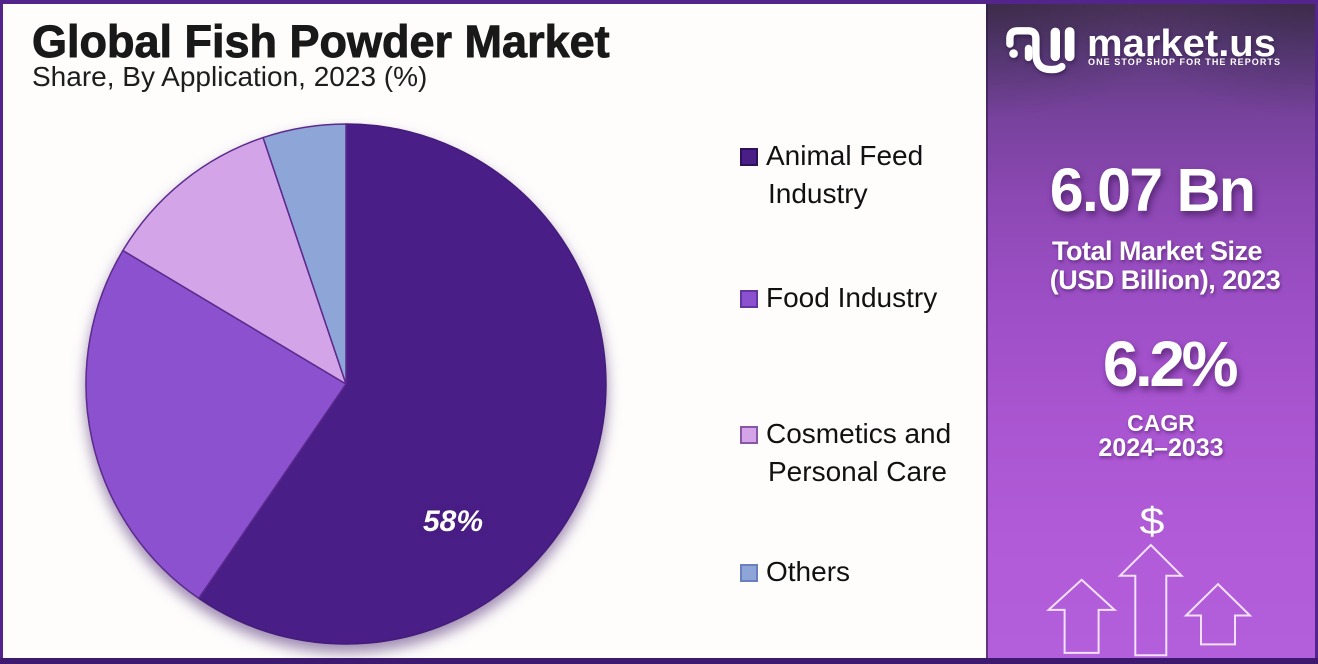  Describe the element at coordinates (1181, 44) in the screenshot. I see `svg-text: market.us` at that location.